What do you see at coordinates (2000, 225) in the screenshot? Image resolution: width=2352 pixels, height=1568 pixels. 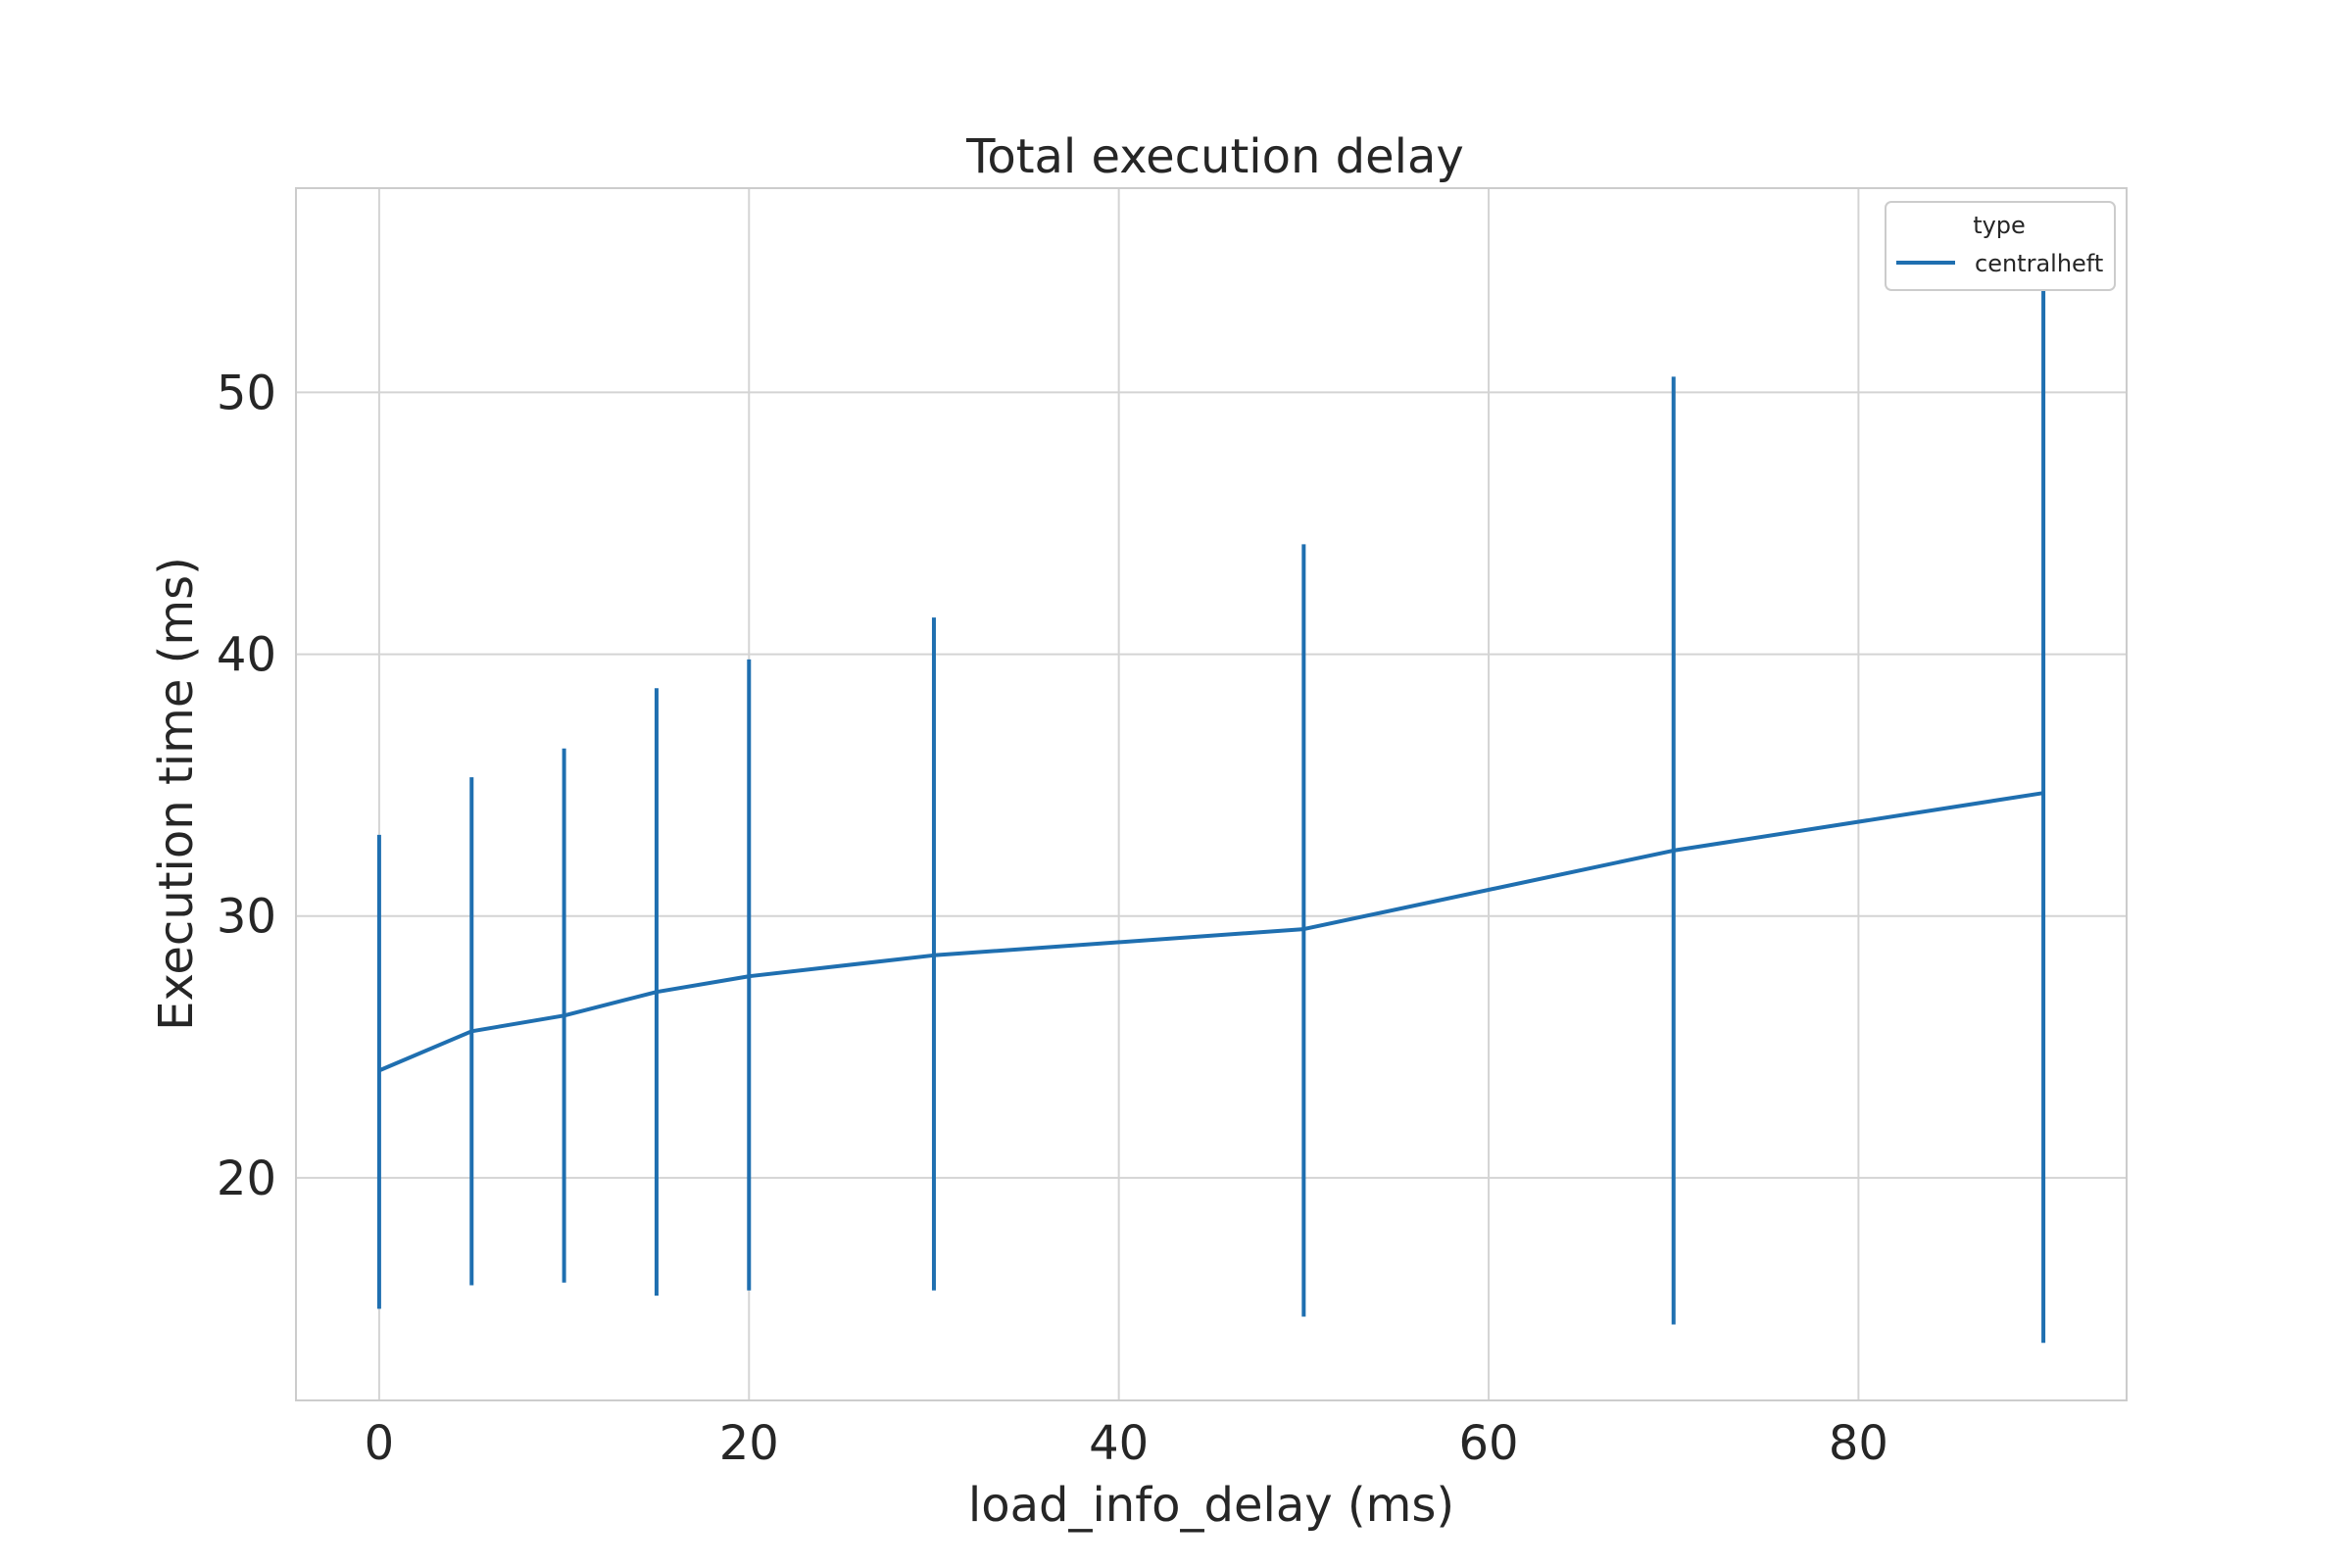 I see `legend-title: type` at bounding box center [2000, 225].